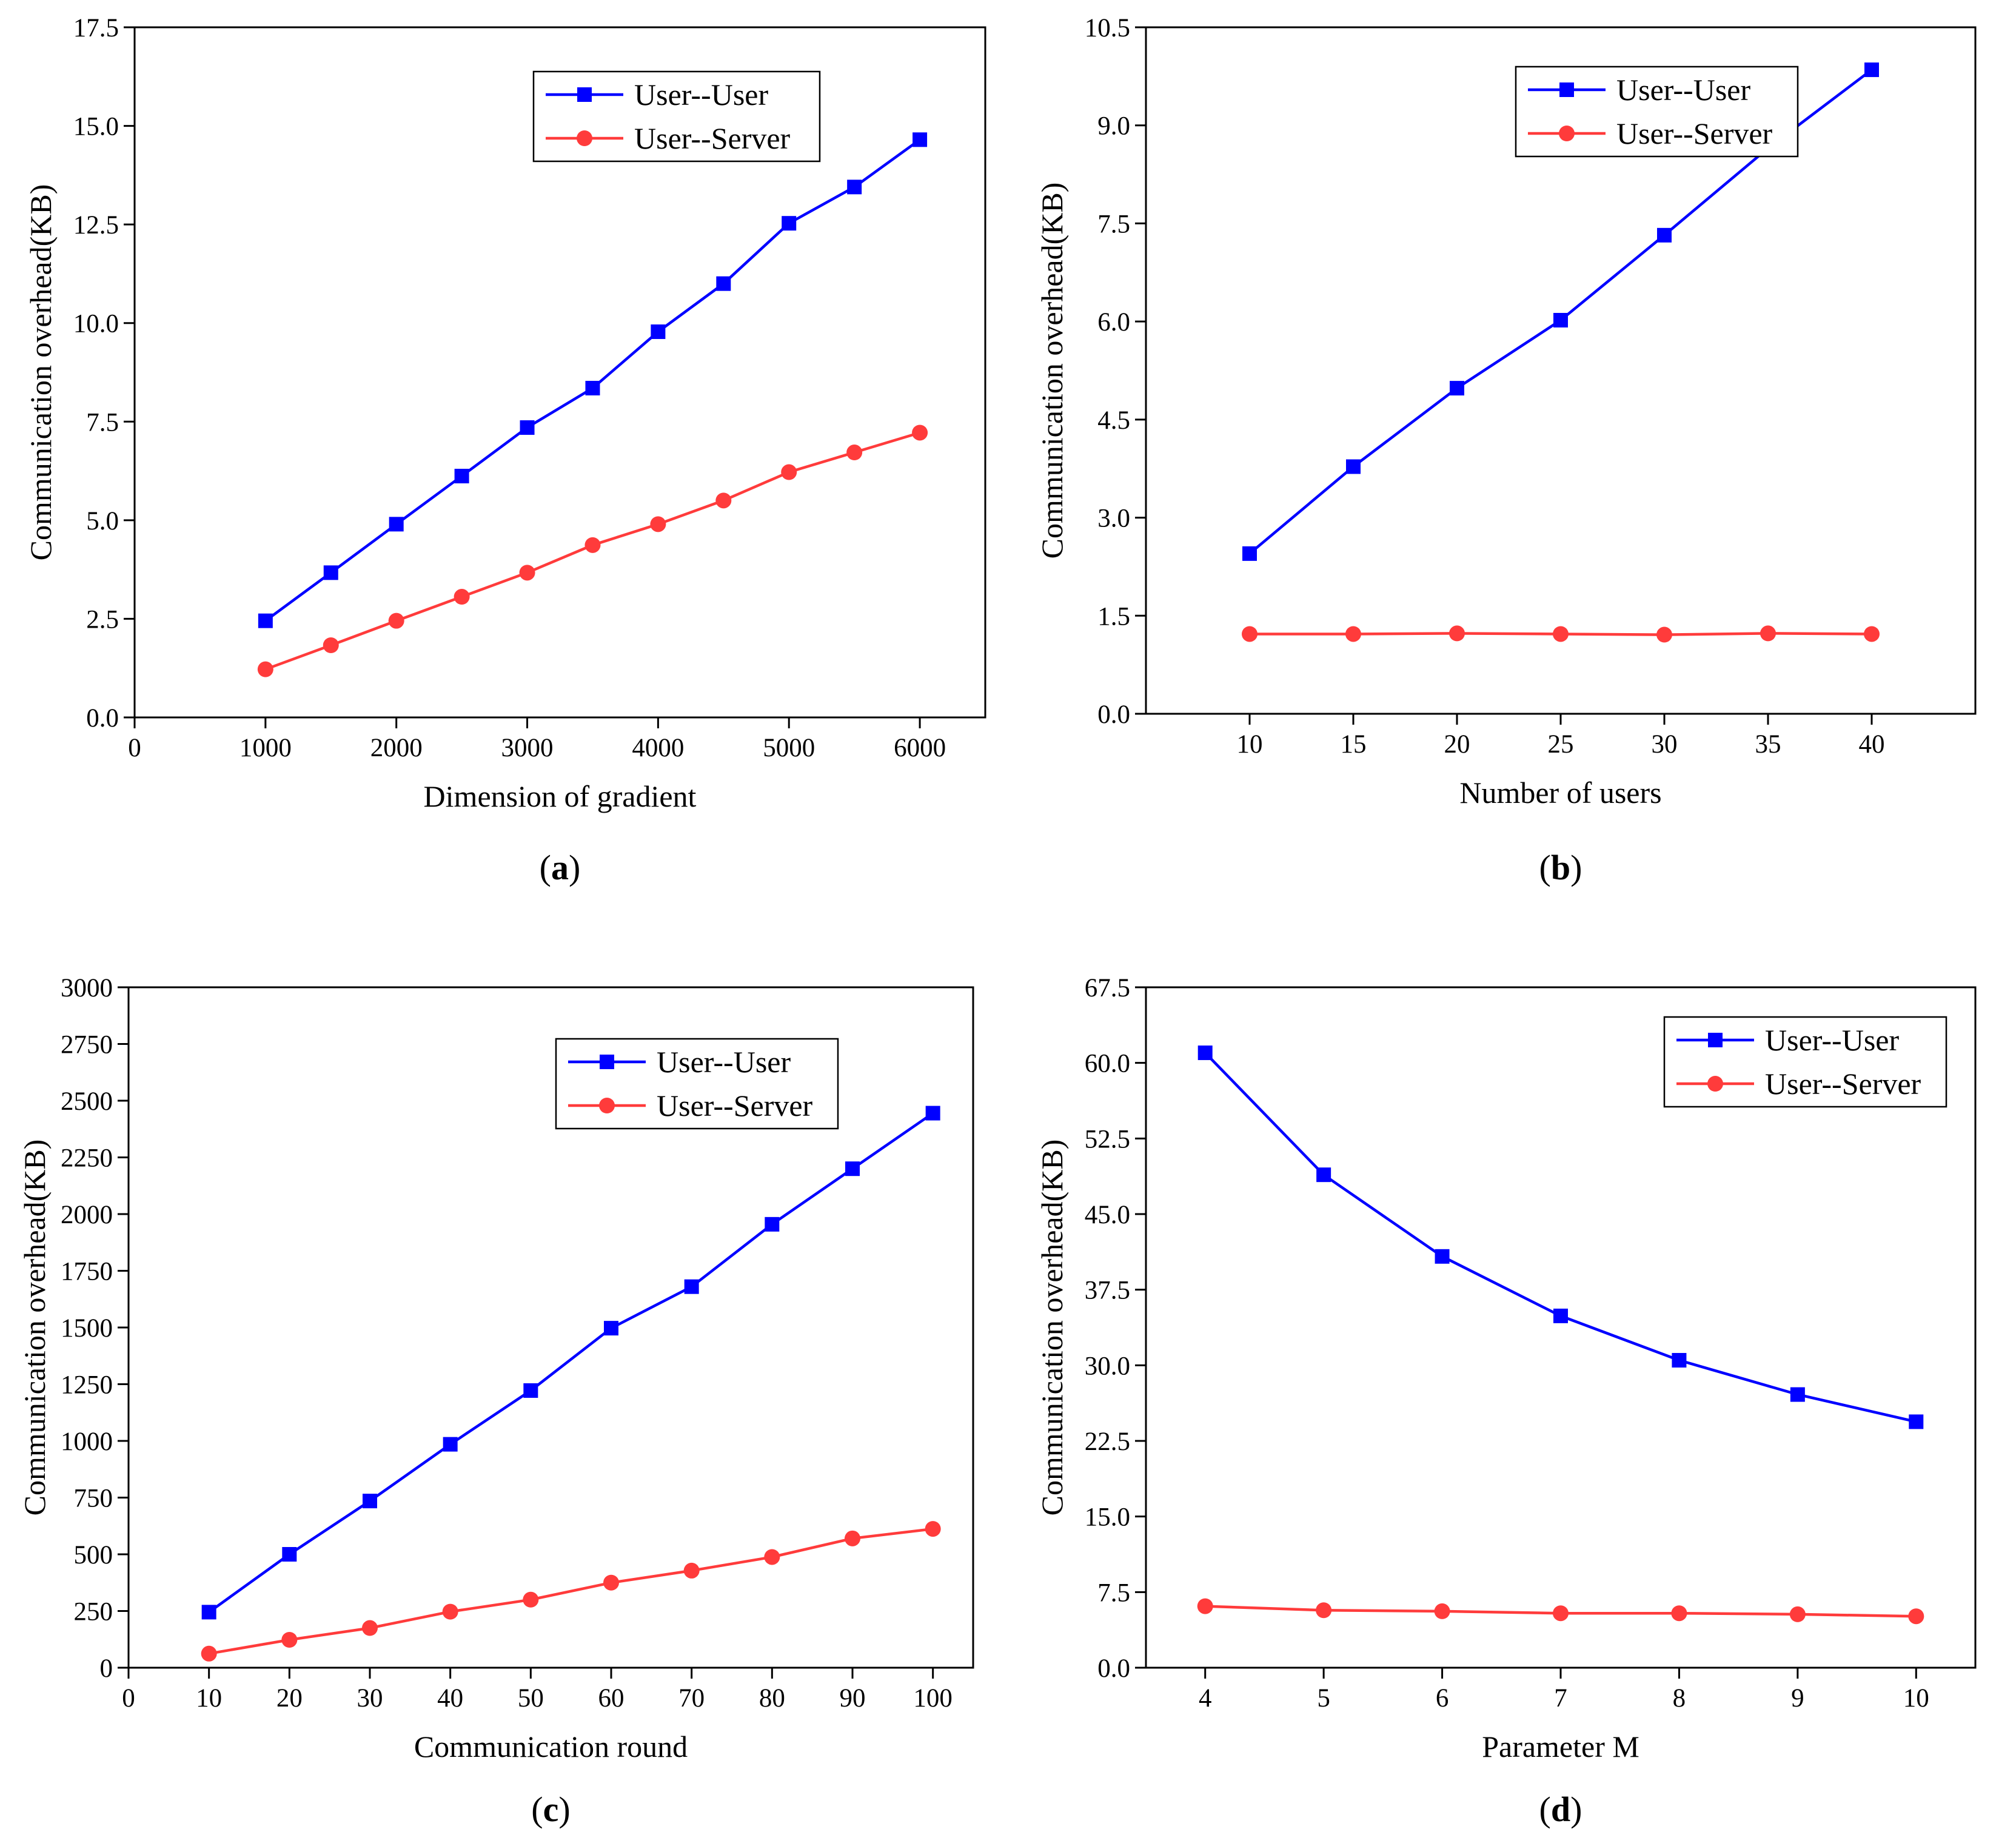 This screenshot has height=1846, width=2016. What do you see at coordinates (789, 748) in the screenshot?
I see `x-tick-label: 5000` at bounding box center [789, 748].